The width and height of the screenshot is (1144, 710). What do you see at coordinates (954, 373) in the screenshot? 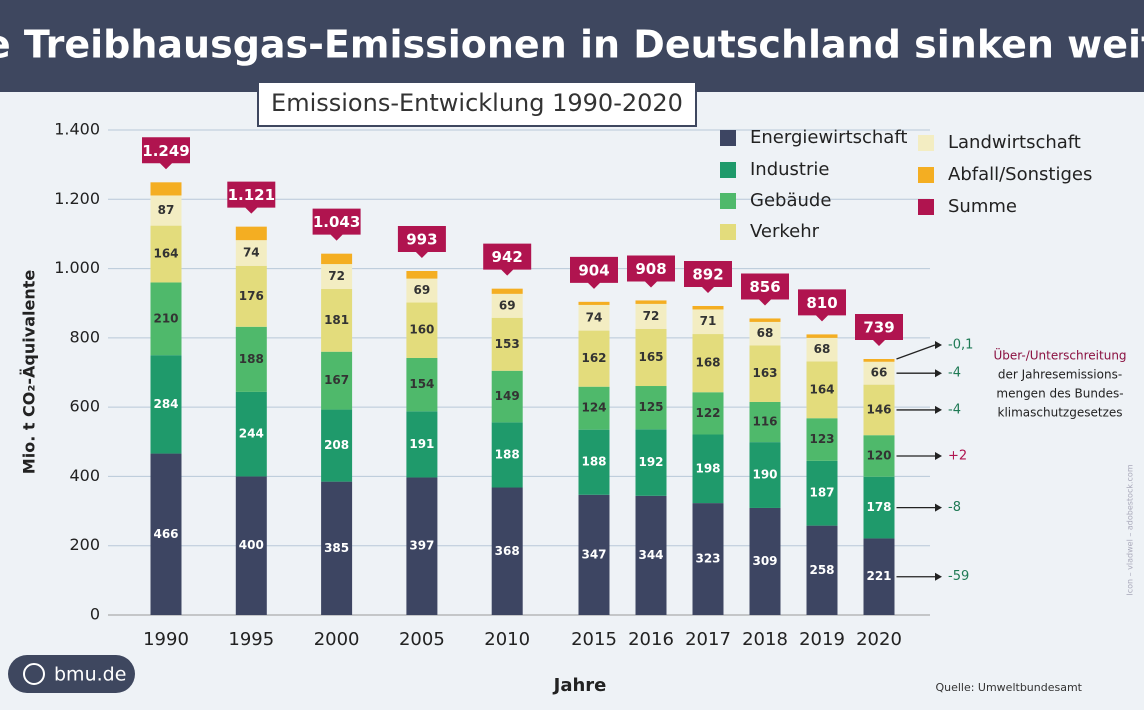
I see `deviation-label: -4` at bounding box center [954, 373].